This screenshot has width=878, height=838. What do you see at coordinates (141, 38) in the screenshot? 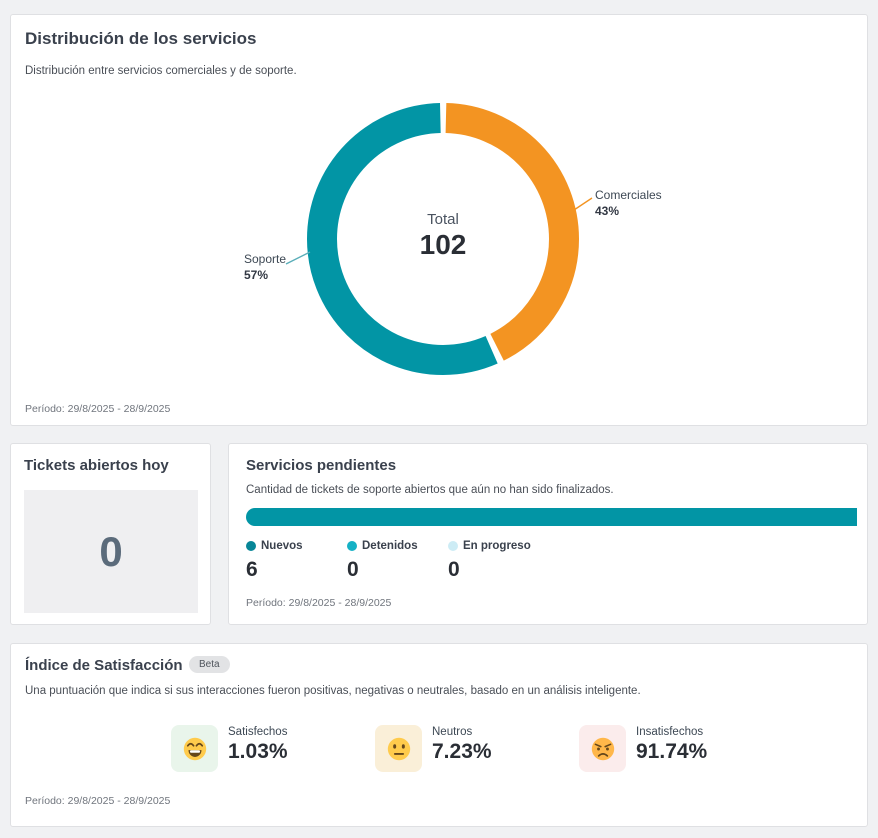
I see `distribution-card-title: Distribución de los servicios` at bounding box center [141, 38].